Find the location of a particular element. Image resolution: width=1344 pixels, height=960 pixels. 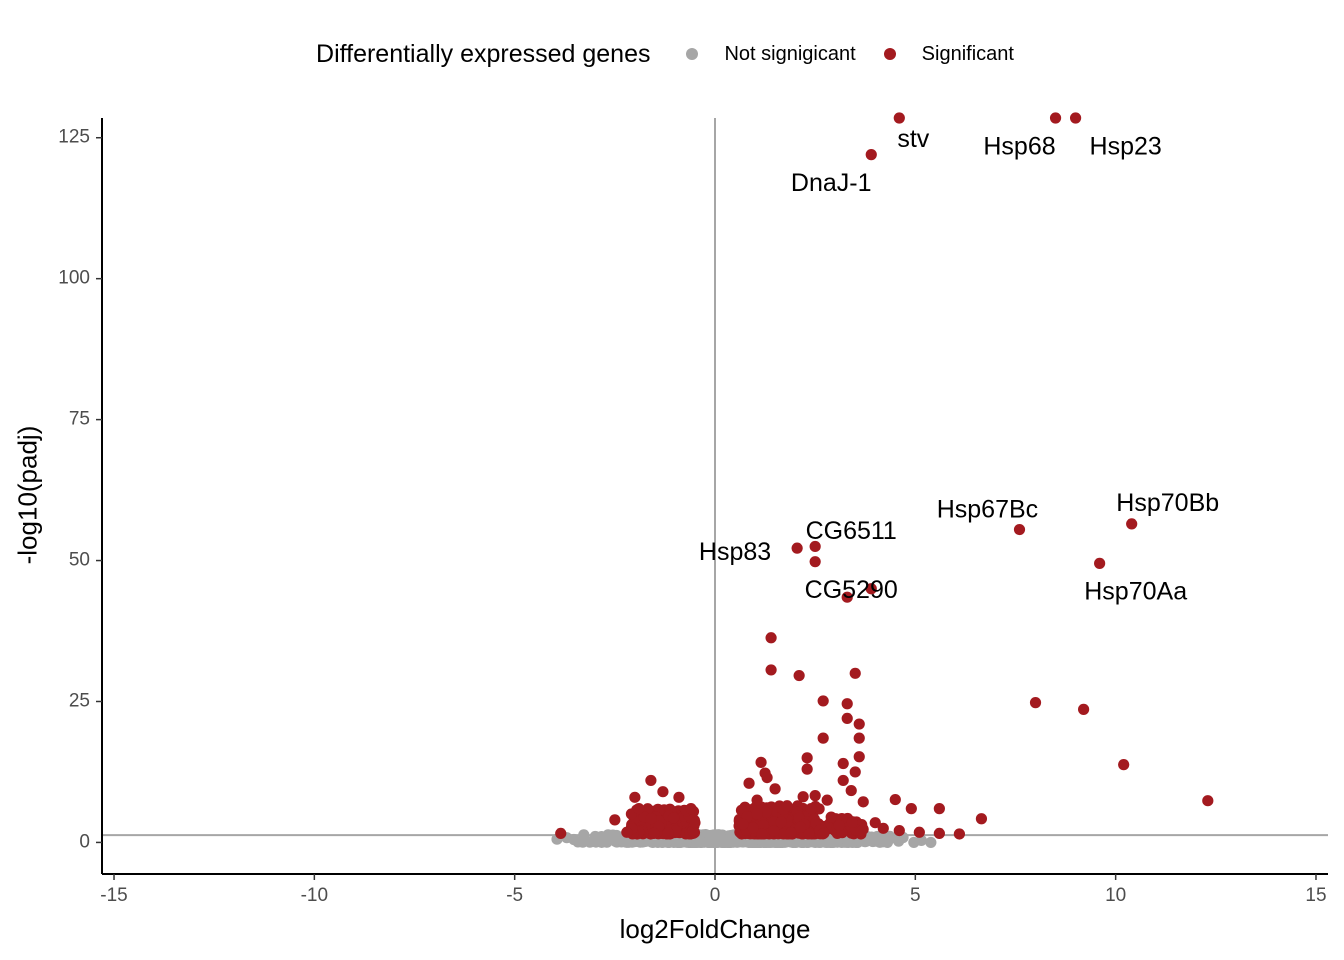

y-tick-label: 75 is located at coordinates (79, 419).